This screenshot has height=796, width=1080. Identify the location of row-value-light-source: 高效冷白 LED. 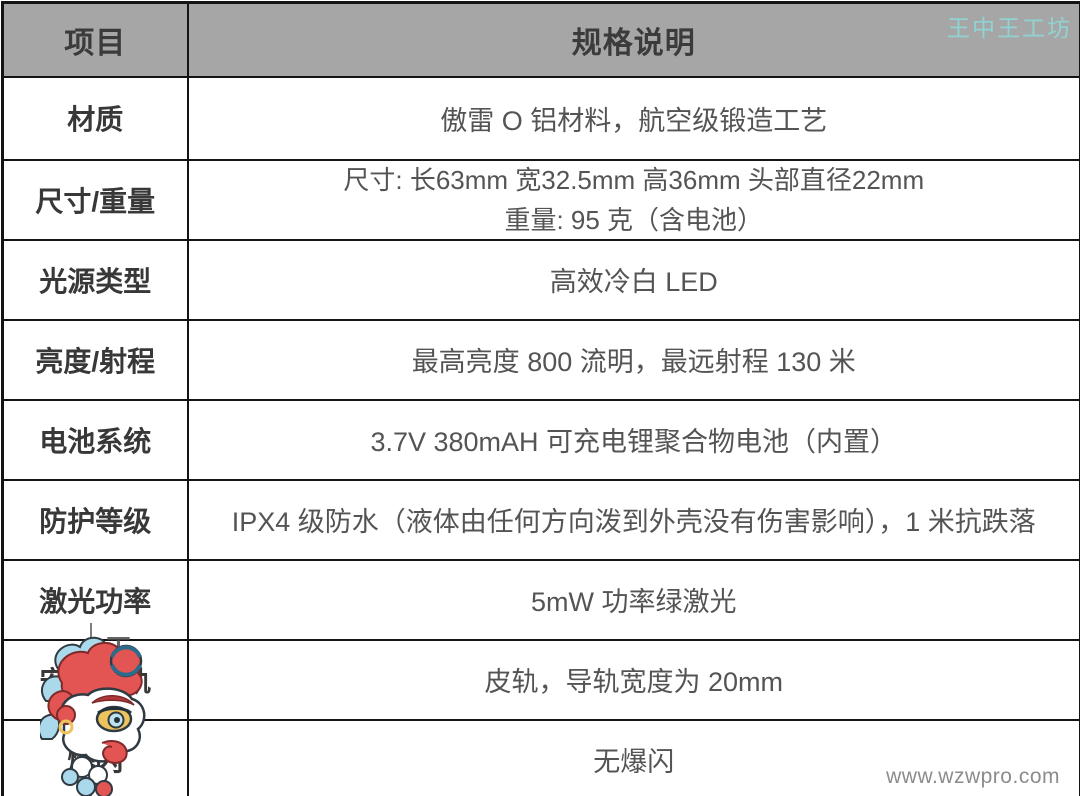
(633, 279).